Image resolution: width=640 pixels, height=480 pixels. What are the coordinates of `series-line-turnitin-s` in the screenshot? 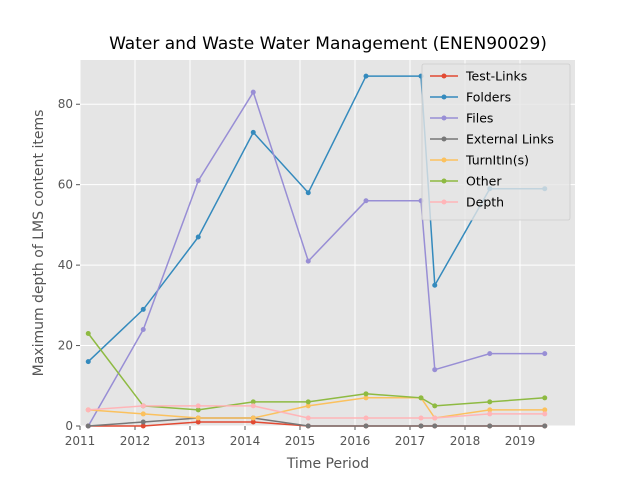 It's located at (316, 408).